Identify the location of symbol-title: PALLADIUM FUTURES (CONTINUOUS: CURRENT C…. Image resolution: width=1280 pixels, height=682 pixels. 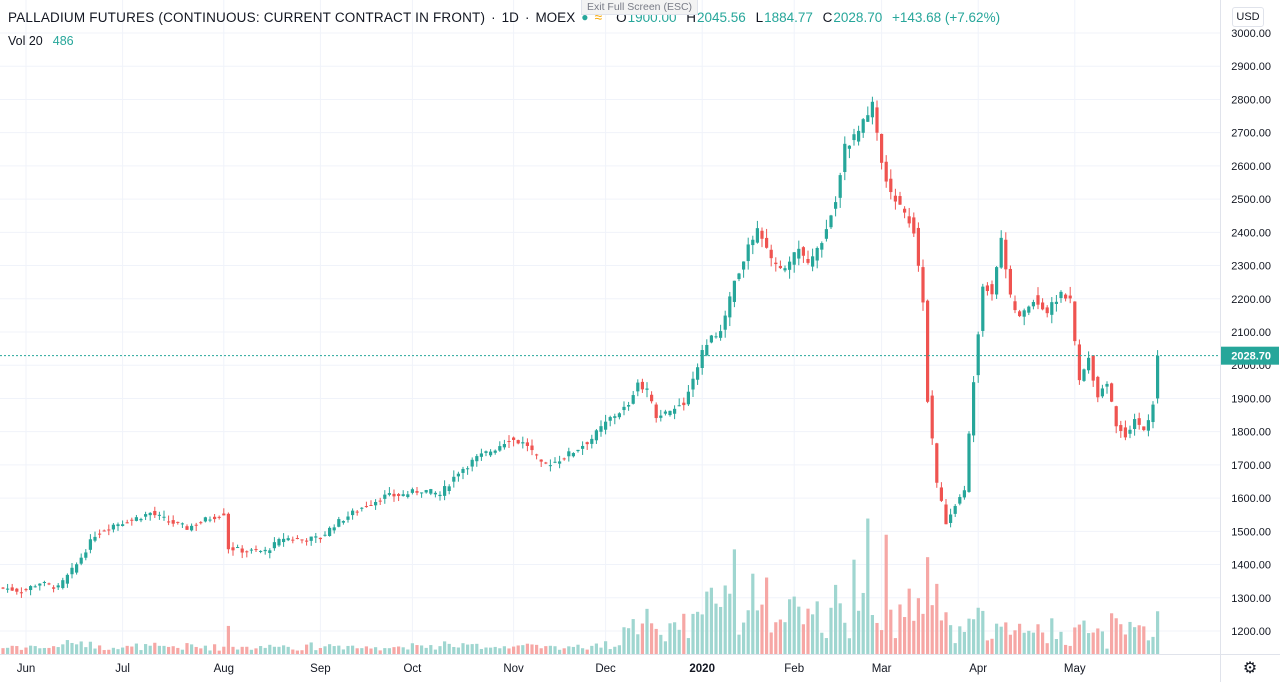
(247, 17).